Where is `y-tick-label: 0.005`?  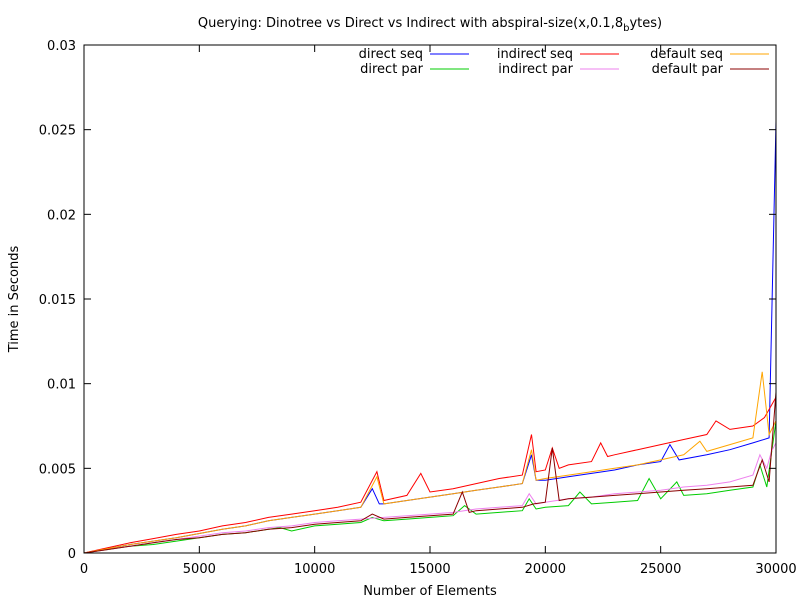
y-tick-label: 0.005 is located at coordinates (57, 469).